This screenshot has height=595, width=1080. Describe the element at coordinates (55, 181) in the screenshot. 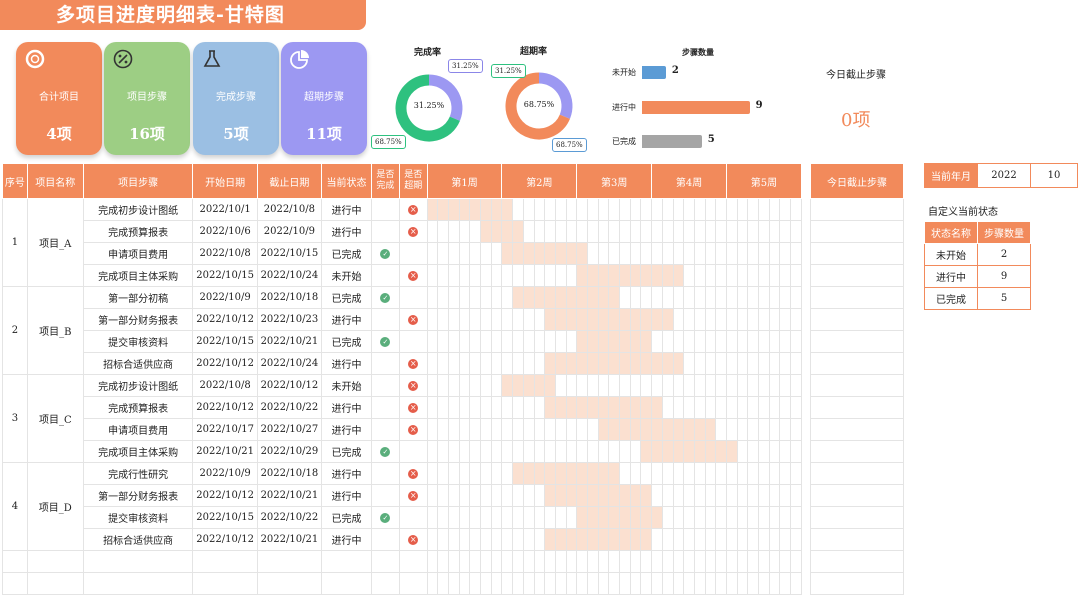

I see `col-name: 项目名称` at that location.